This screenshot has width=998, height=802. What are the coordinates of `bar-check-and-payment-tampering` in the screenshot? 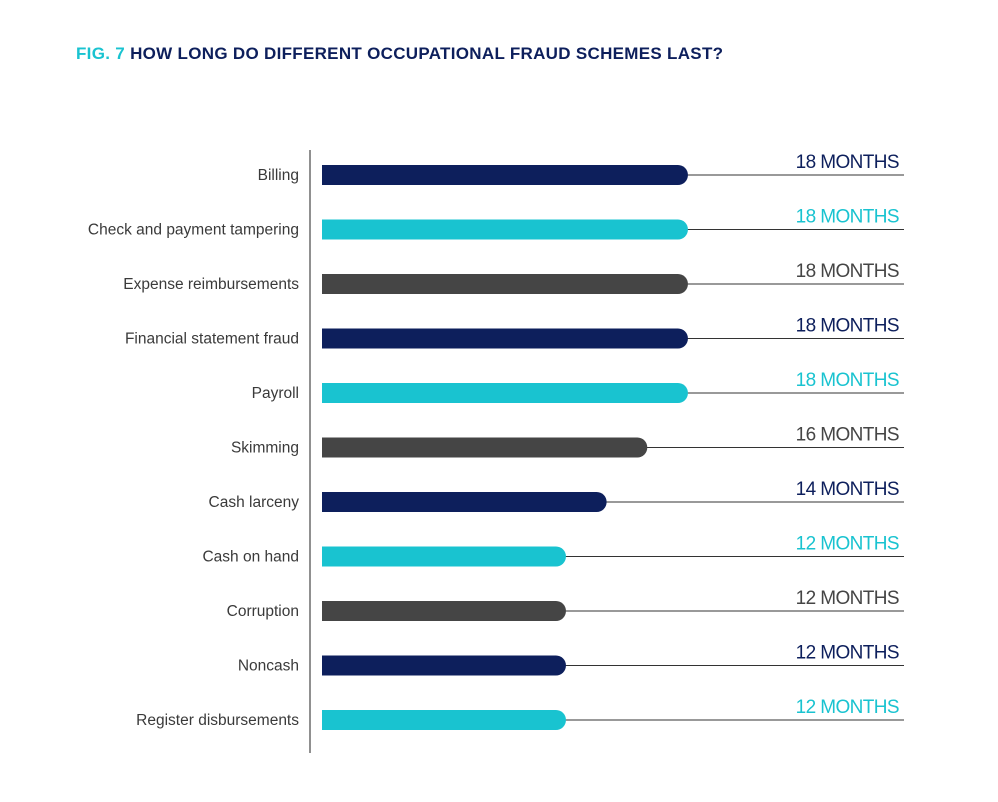 It's located at (505, 229).